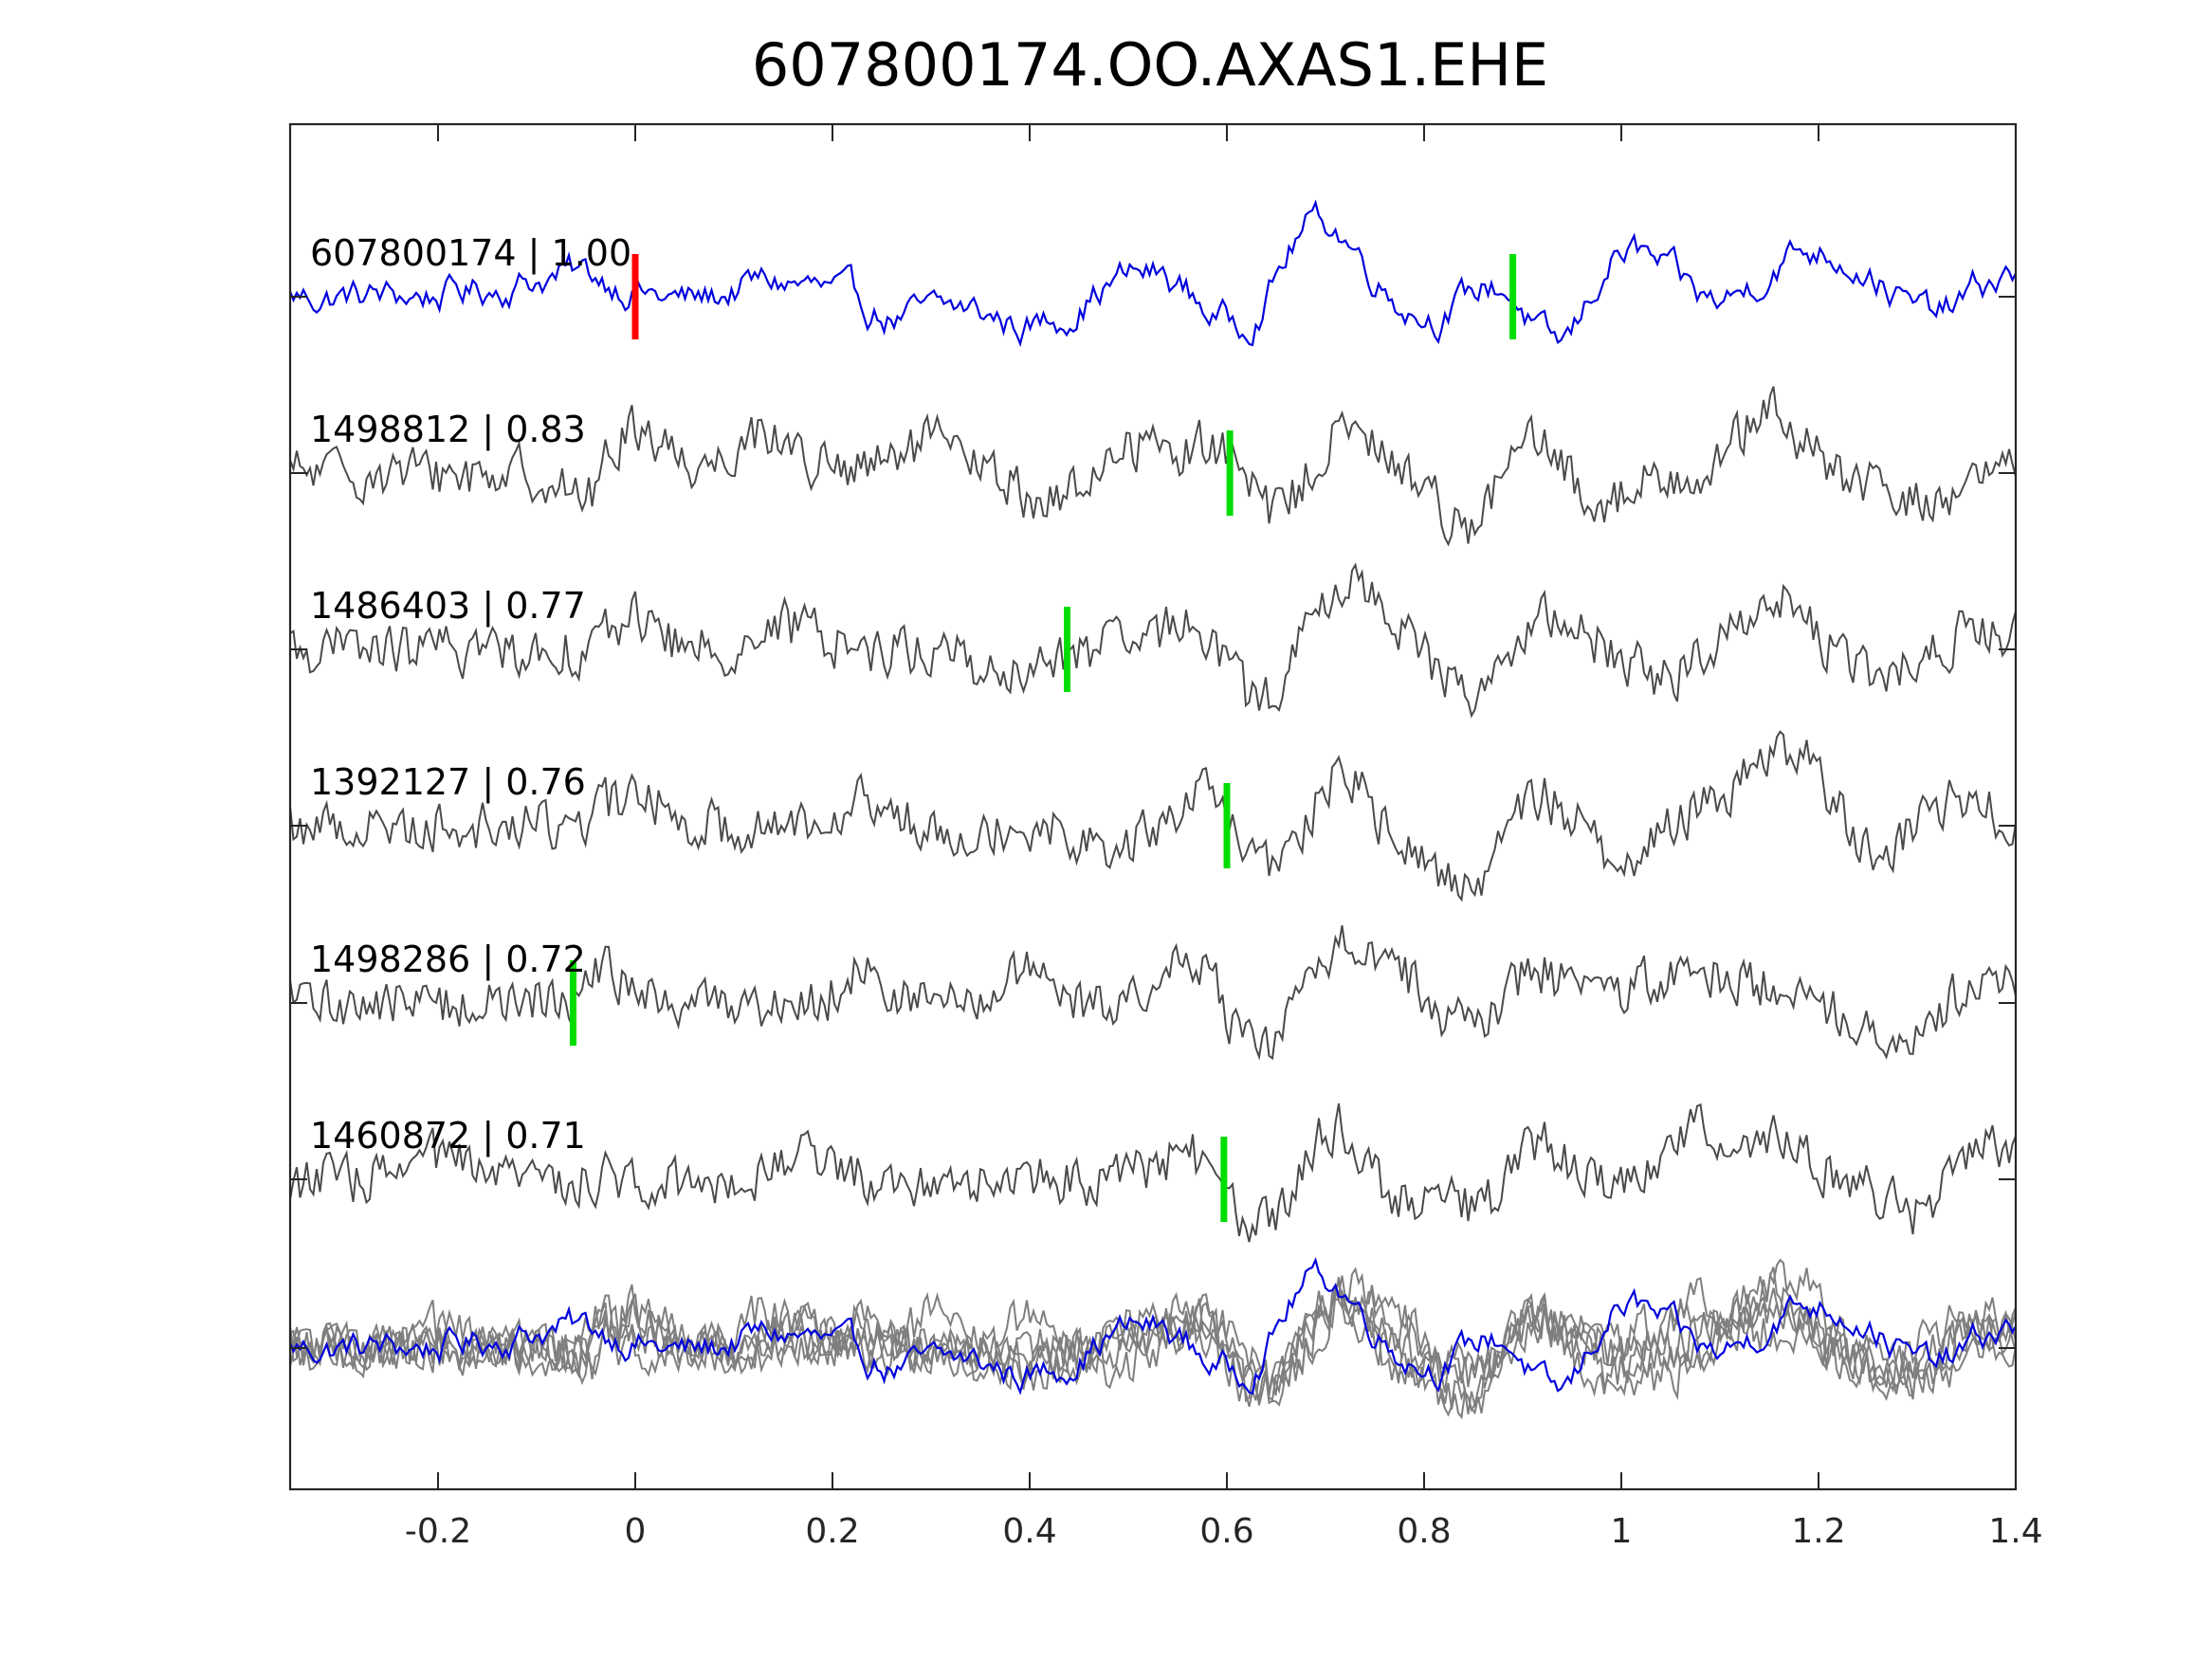  I want to click on trace-label-607800174: 607800174 | 1.00, so click(470, 253).